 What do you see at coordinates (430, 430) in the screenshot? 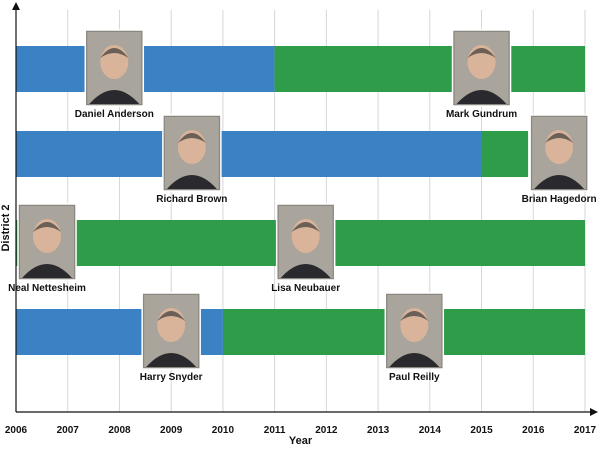
I see `x-tick-label: 2014` at bounding box center [430, 430].